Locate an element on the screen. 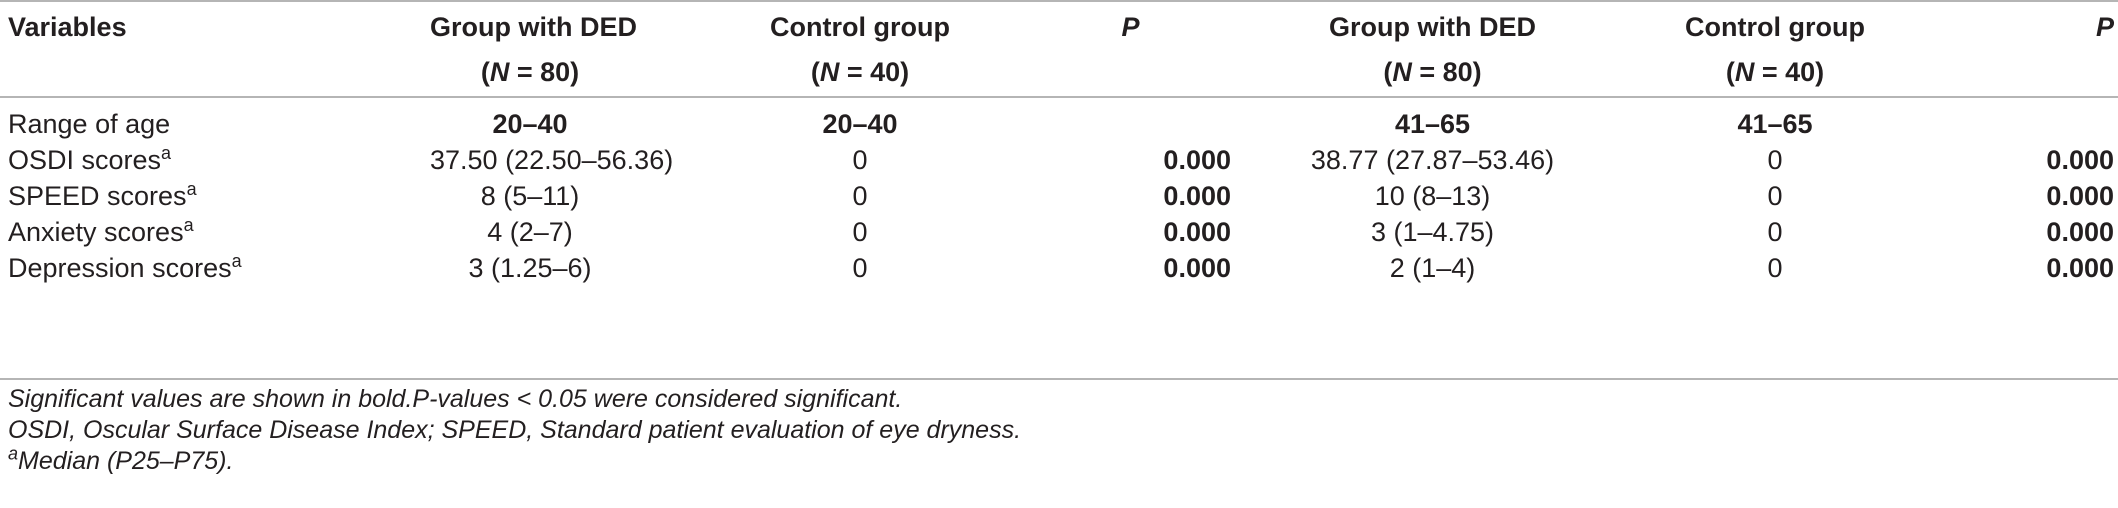 The image size is (2118, 508). header-control-2: Control group (N = 40) is located at coordinates (1775, 49).